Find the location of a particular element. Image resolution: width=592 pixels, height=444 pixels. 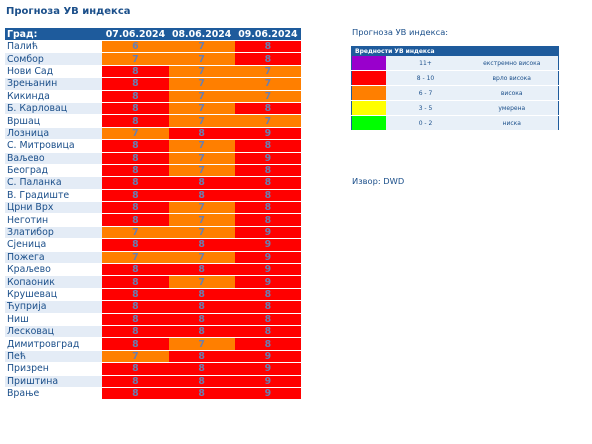

city-name-cell: Нови Сад is located at coordinates (54, 72).